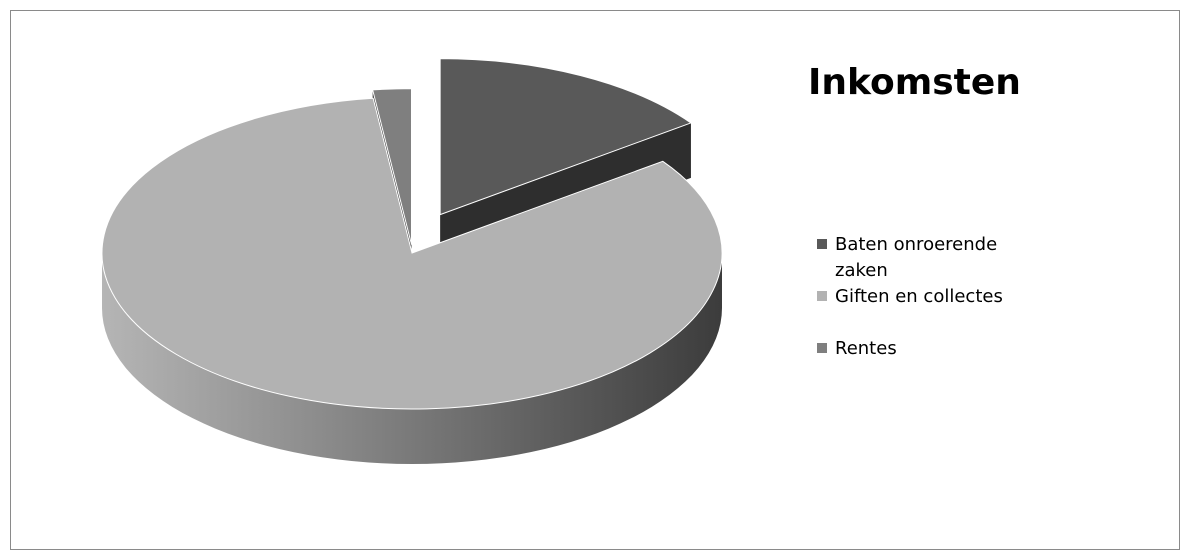  Describe the element at coordinates (920, 349) in the screenshot. I see `legend-item-rentes: Rentes` at that location.